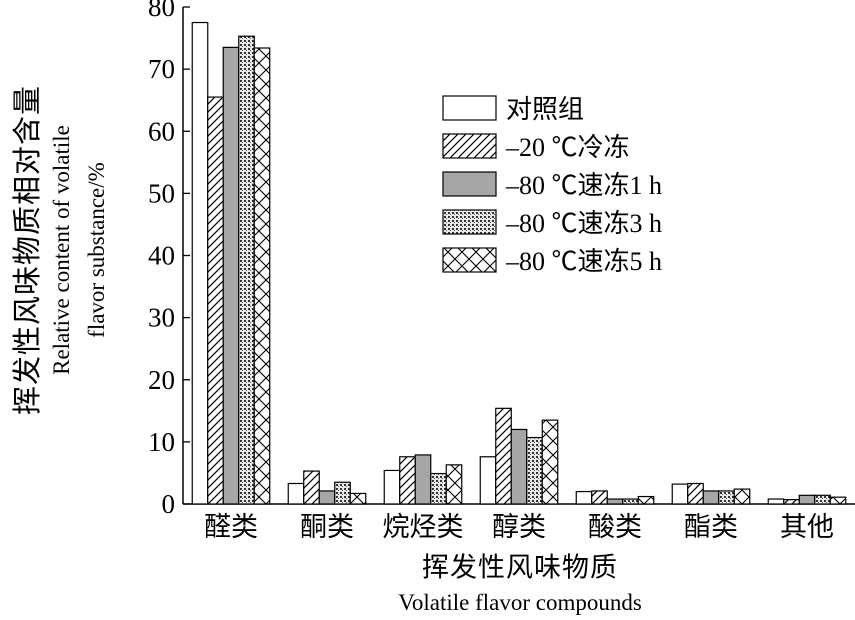 This screenshot has width=855, height=620. I want to click on x-tick-label: 酮类, so click(327, 527).